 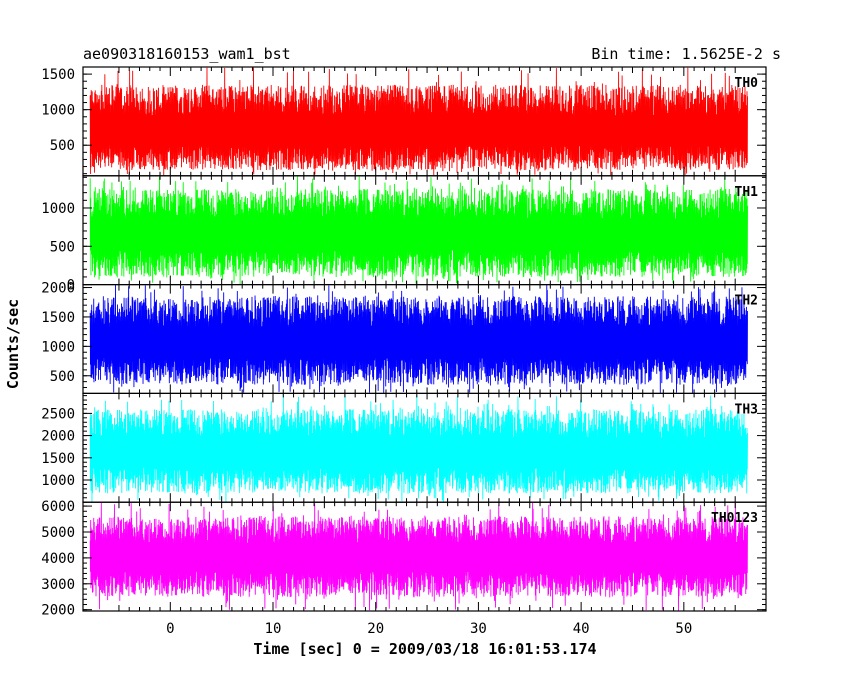 I want to click on y-tick-label: 5000, so click(x=58, y=533).